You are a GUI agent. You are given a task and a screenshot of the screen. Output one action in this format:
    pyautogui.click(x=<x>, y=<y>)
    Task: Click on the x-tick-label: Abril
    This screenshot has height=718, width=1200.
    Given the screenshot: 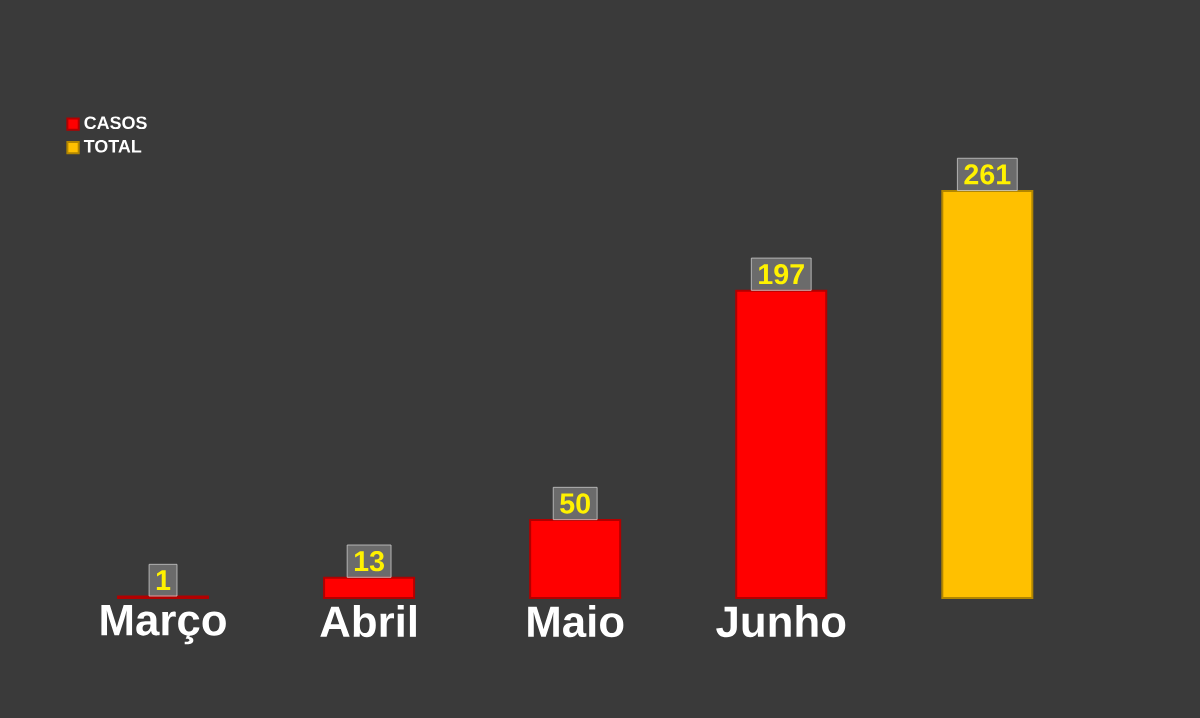 What is the action you would take?
    pyautogui.click(x=368, y=621)
    